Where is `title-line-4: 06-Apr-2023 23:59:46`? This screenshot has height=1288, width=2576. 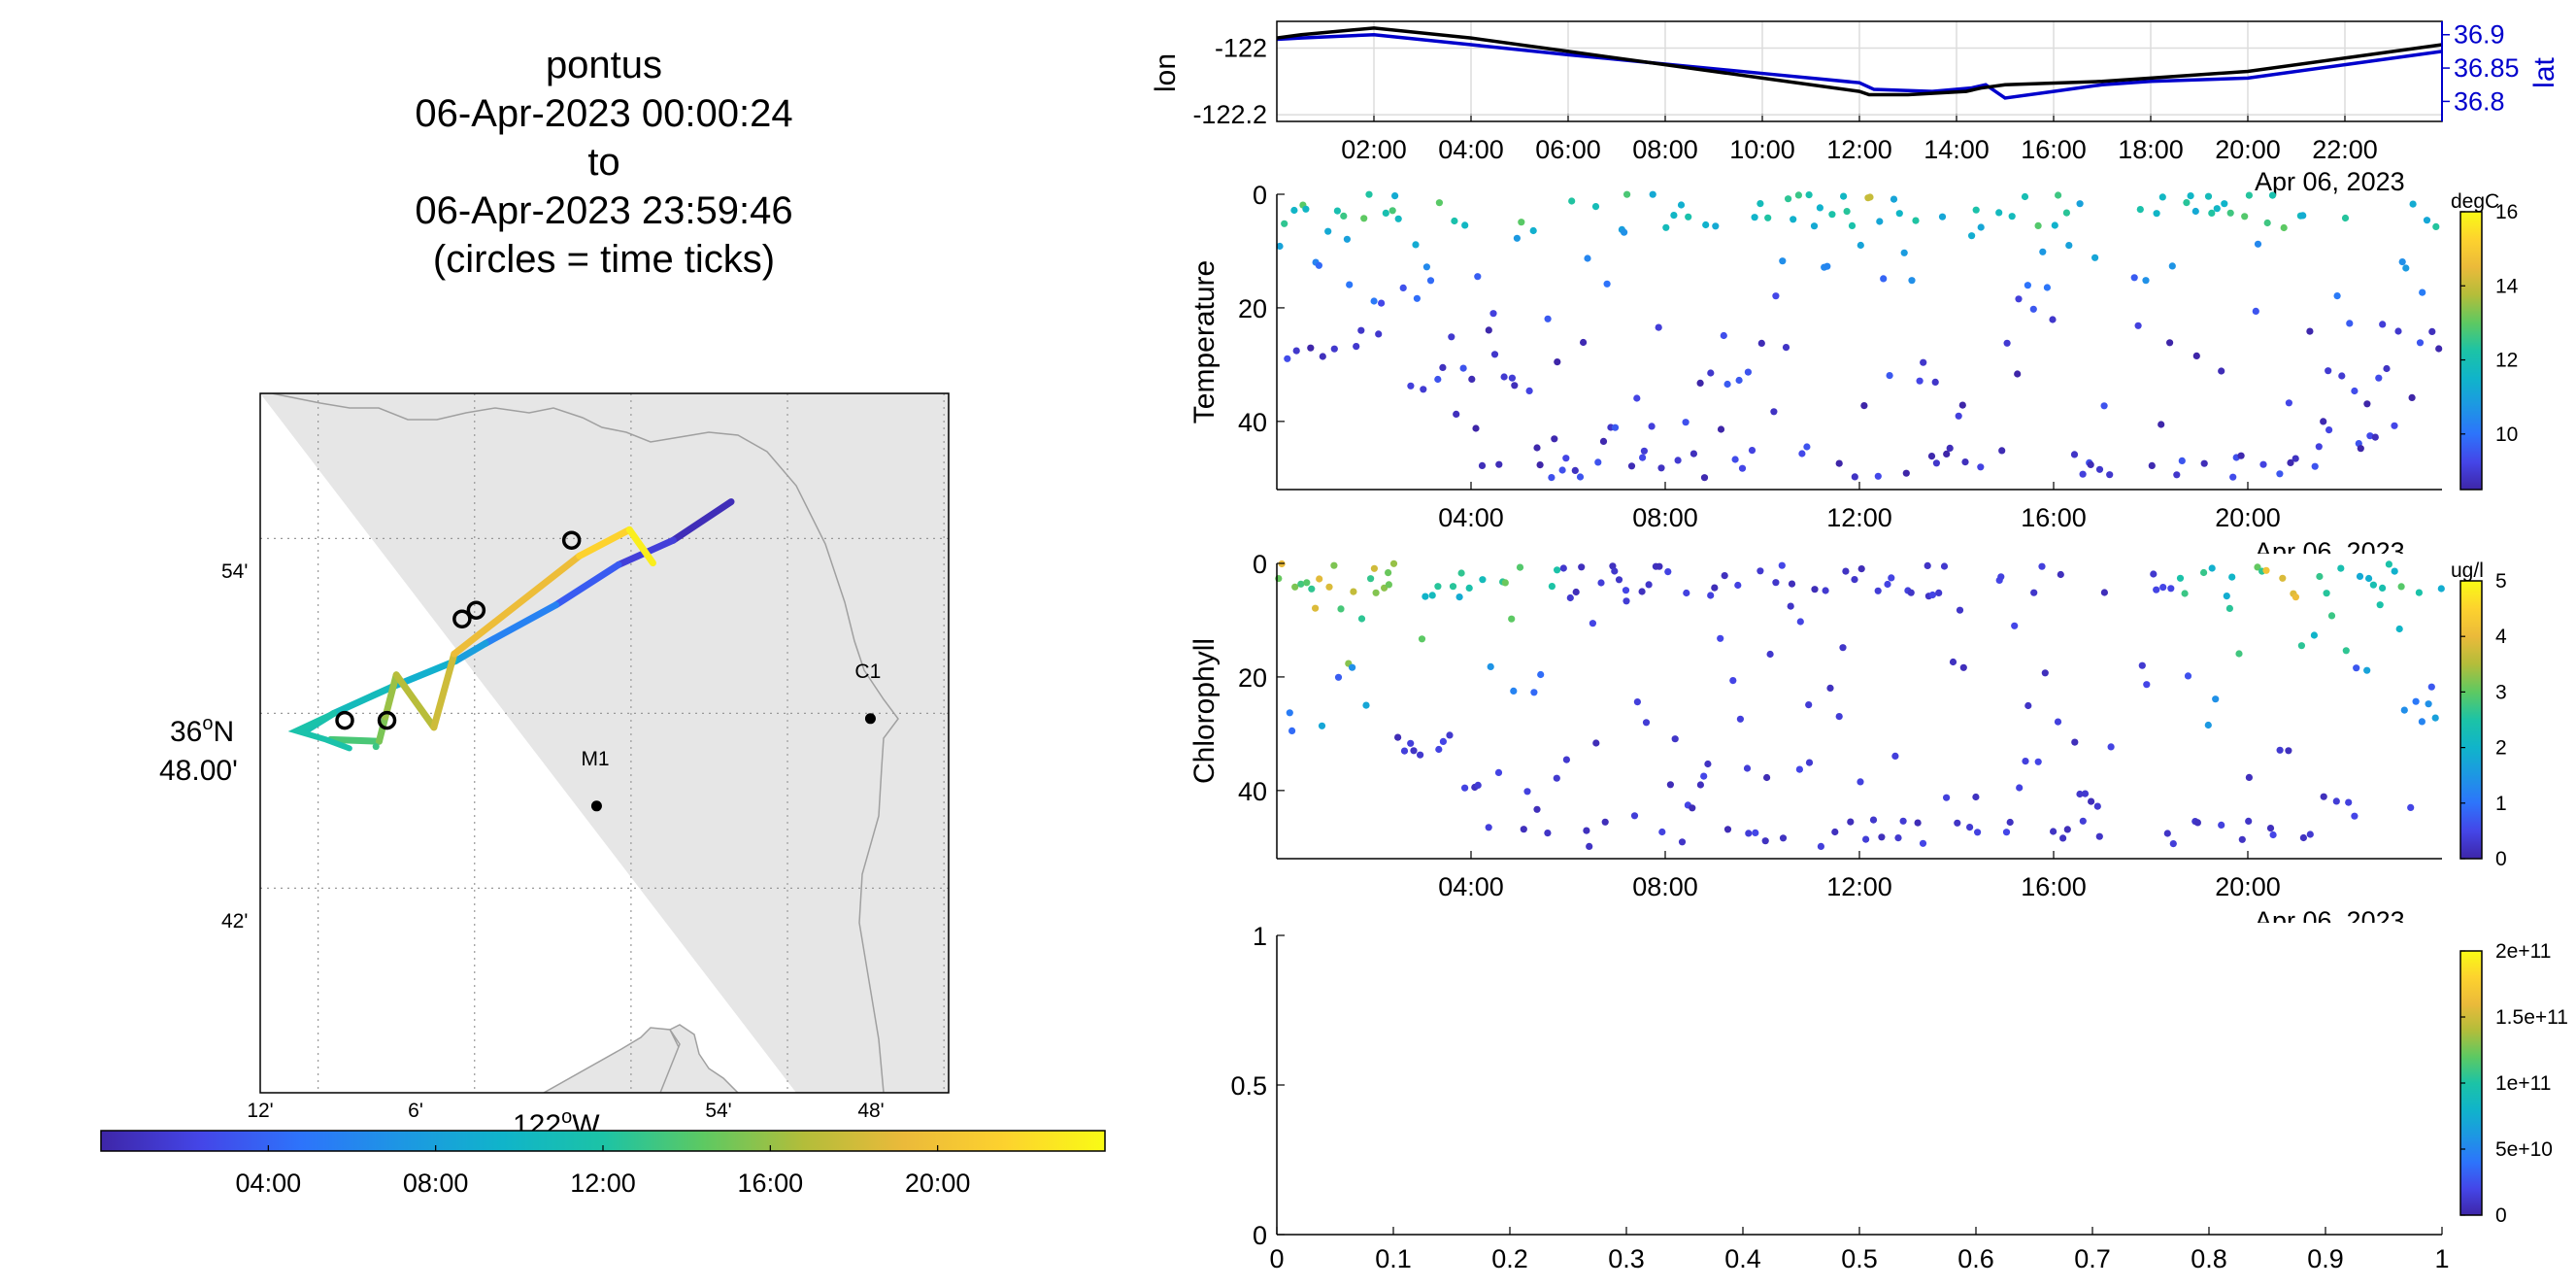
title-line-4: 06-Apr-2023 23:59:46 is located at coordinates (604, 210).